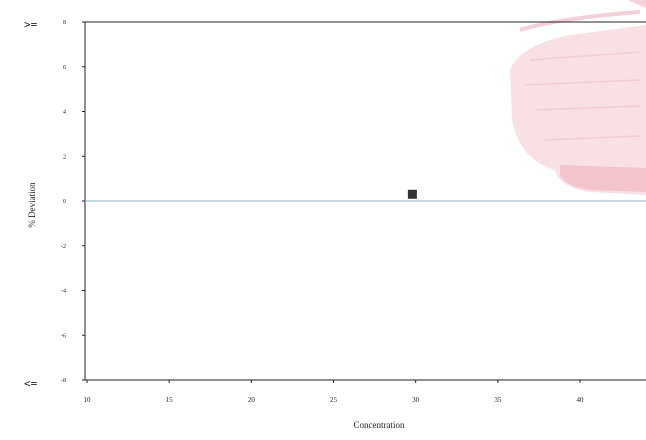 The image size is (646, 440). Describe the element at coordinates (64, 68) in the screenshot. I see `y-tick-label: 6` at that location.